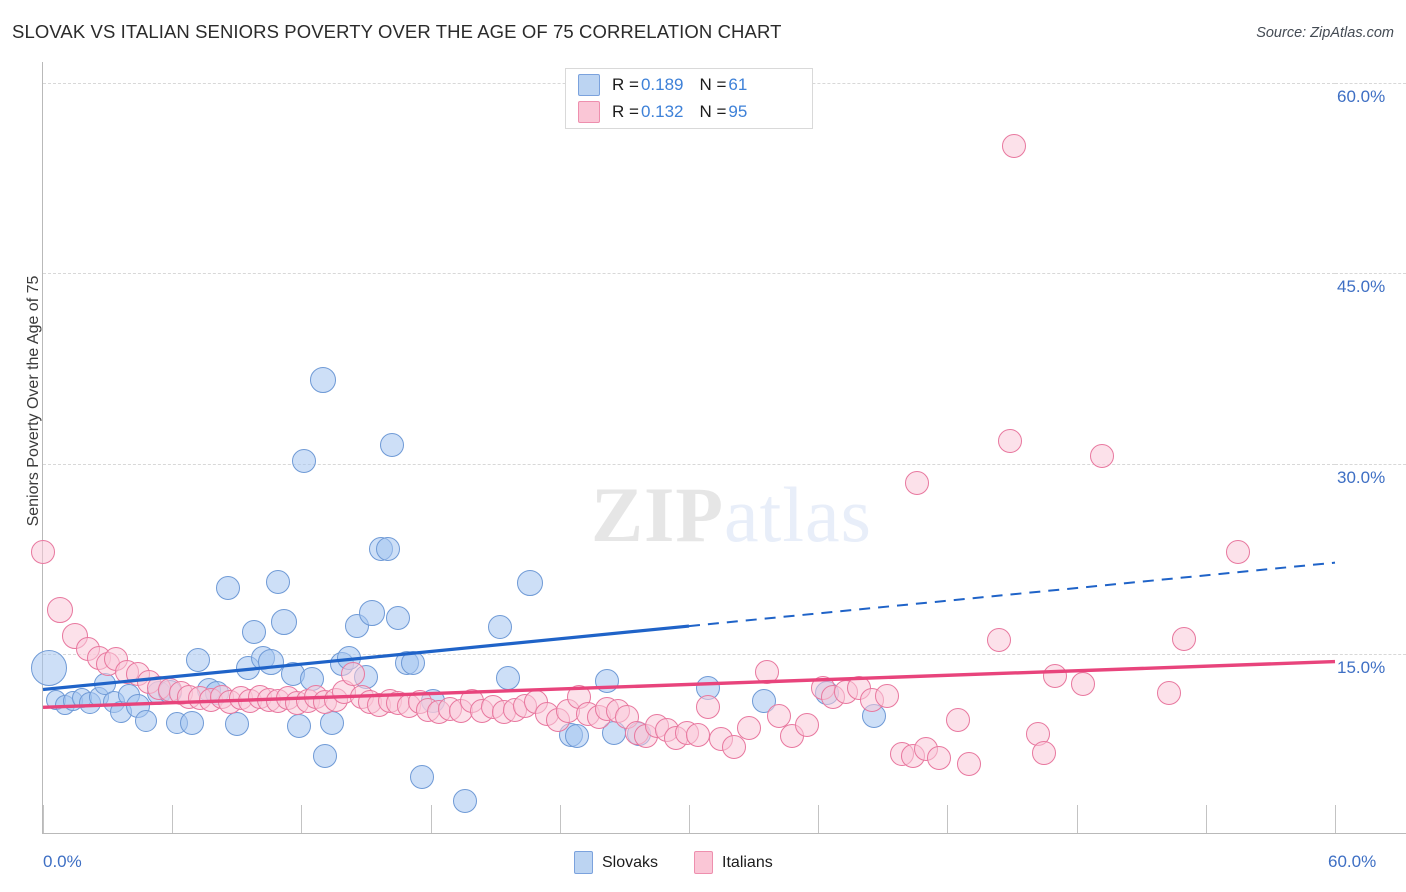 This screenshot has width=1406, height=892. What do you see at coordinates (1361, 477) in the screenshot?
I see `y-axis-label-30: 30.0%` at bounding box center [1361, 477].